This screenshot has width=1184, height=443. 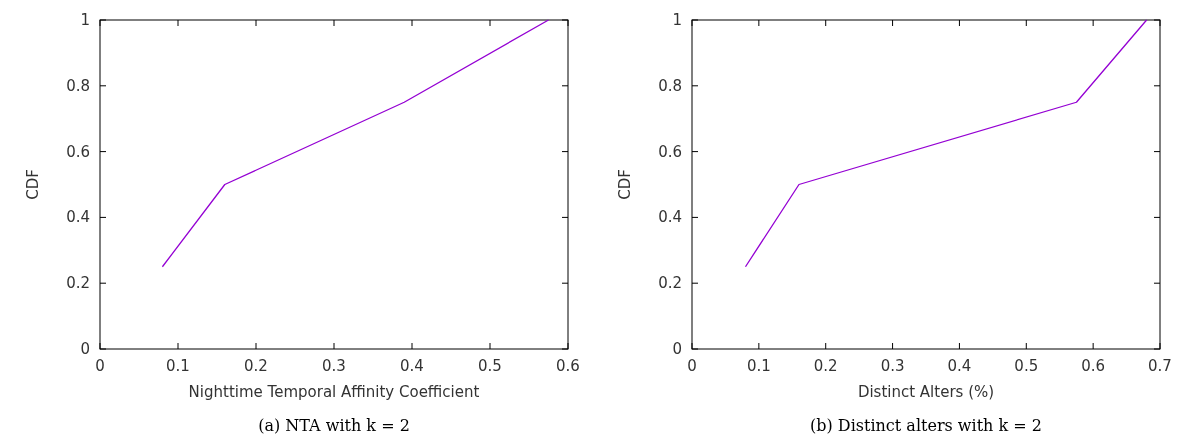 What do you see at coordinates (334, 392) in the screenshot?
I see `x-axis-title: Nighttime Temporal Affinity Coefficient` at bounding box center [334, 392].